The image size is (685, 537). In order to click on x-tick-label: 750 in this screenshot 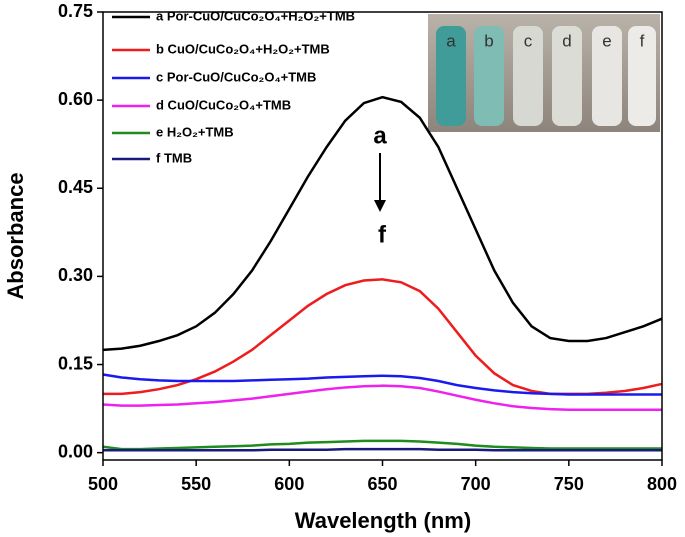, I will do `click(569, 484)`.